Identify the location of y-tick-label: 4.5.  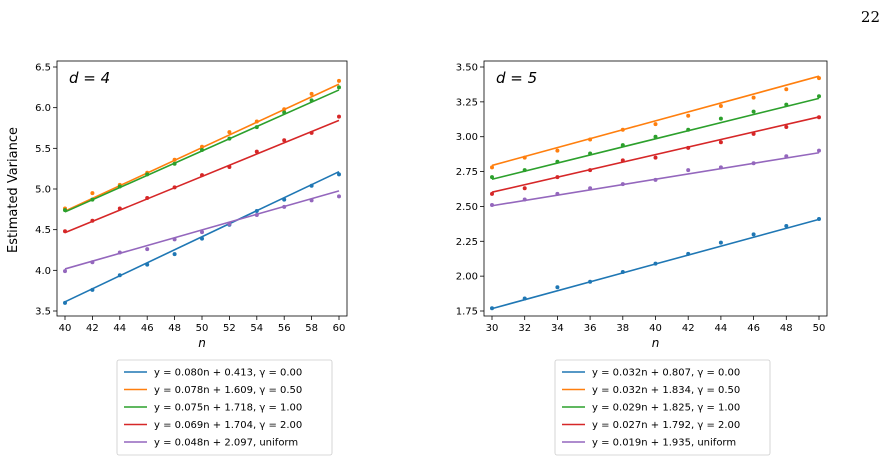
(43, 230).